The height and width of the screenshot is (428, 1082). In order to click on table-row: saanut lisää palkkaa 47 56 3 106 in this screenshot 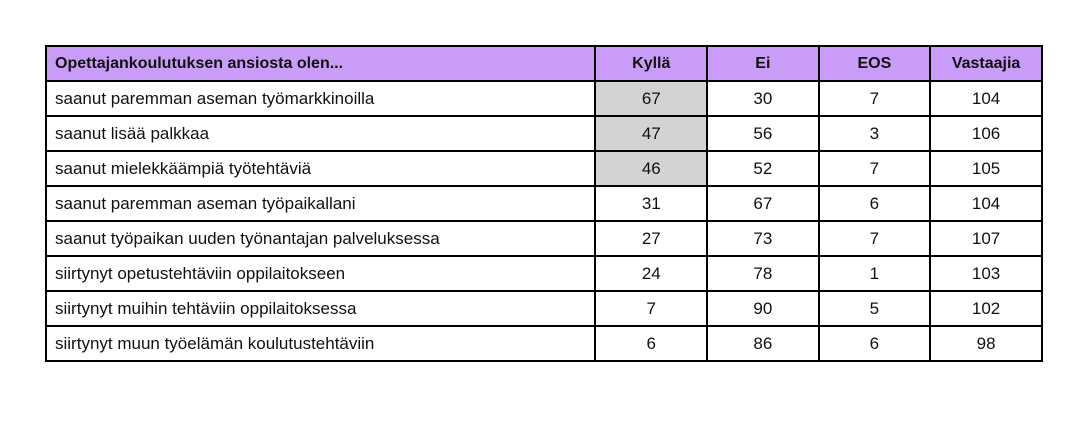, I will do `click(543, 133)`.